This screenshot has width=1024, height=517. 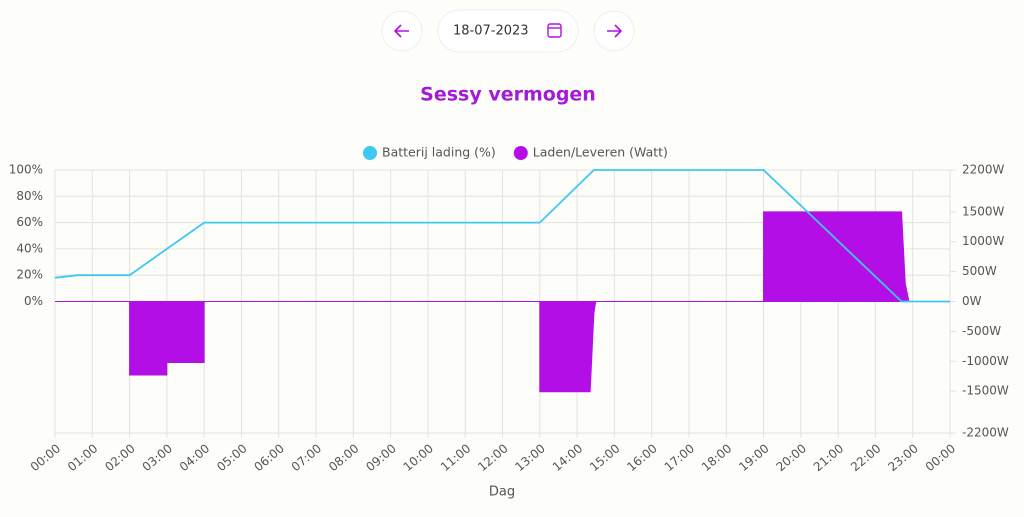 What do you see at coordinates (554, 30) in the screenshot?
I see `calendar-icon` at bounding box center [554, 30].